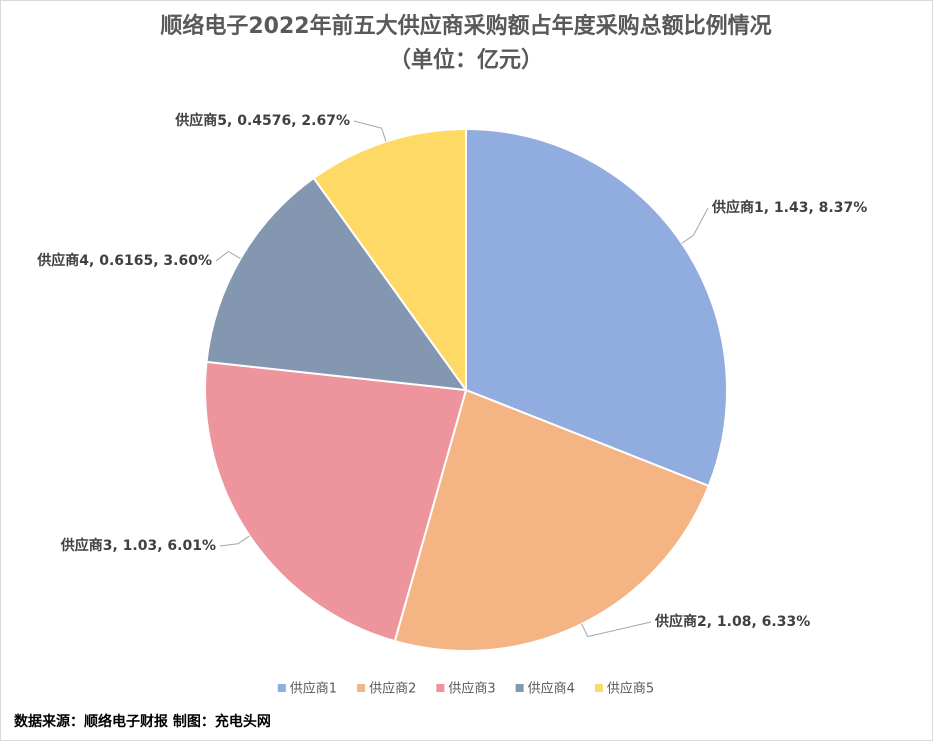 Image resolution: width=933 pixels, height=745 pixels. Describe the element at coordinates (313, 689) in the screenshot. I see `legend-label: 供应商1` at that location.